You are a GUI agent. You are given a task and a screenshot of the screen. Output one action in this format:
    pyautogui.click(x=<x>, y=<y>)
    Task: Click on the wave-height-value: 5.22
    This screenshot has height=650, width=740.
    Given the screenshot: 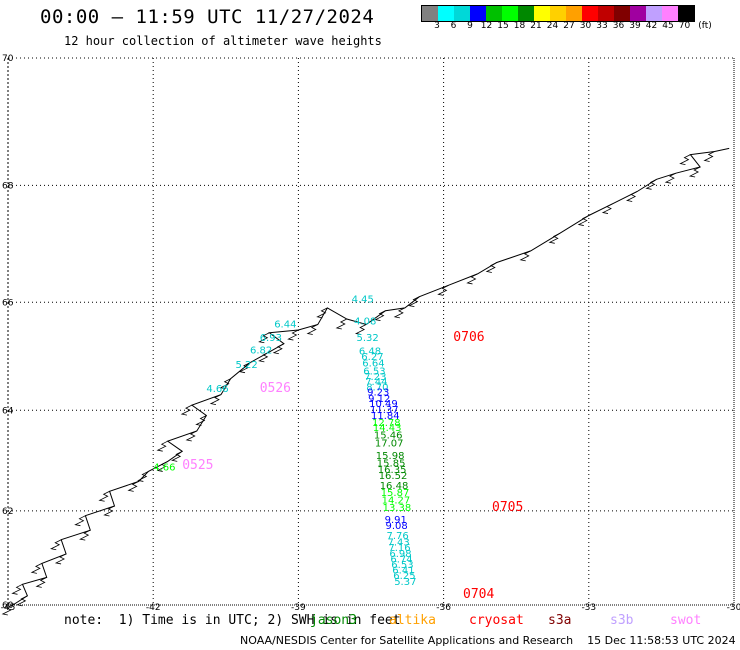 What is the action you would take?
    pyautogui.click(x=247, y=365)
    